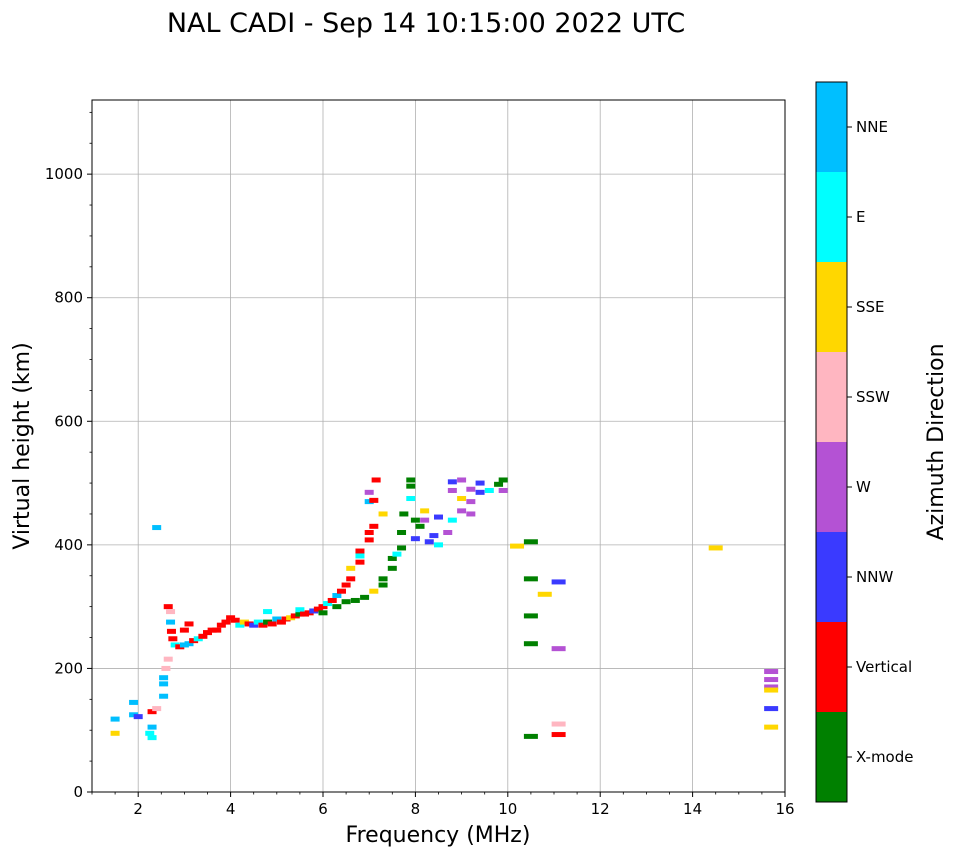  I want to click on x-tick-label-7: 16, so click(784, 809).